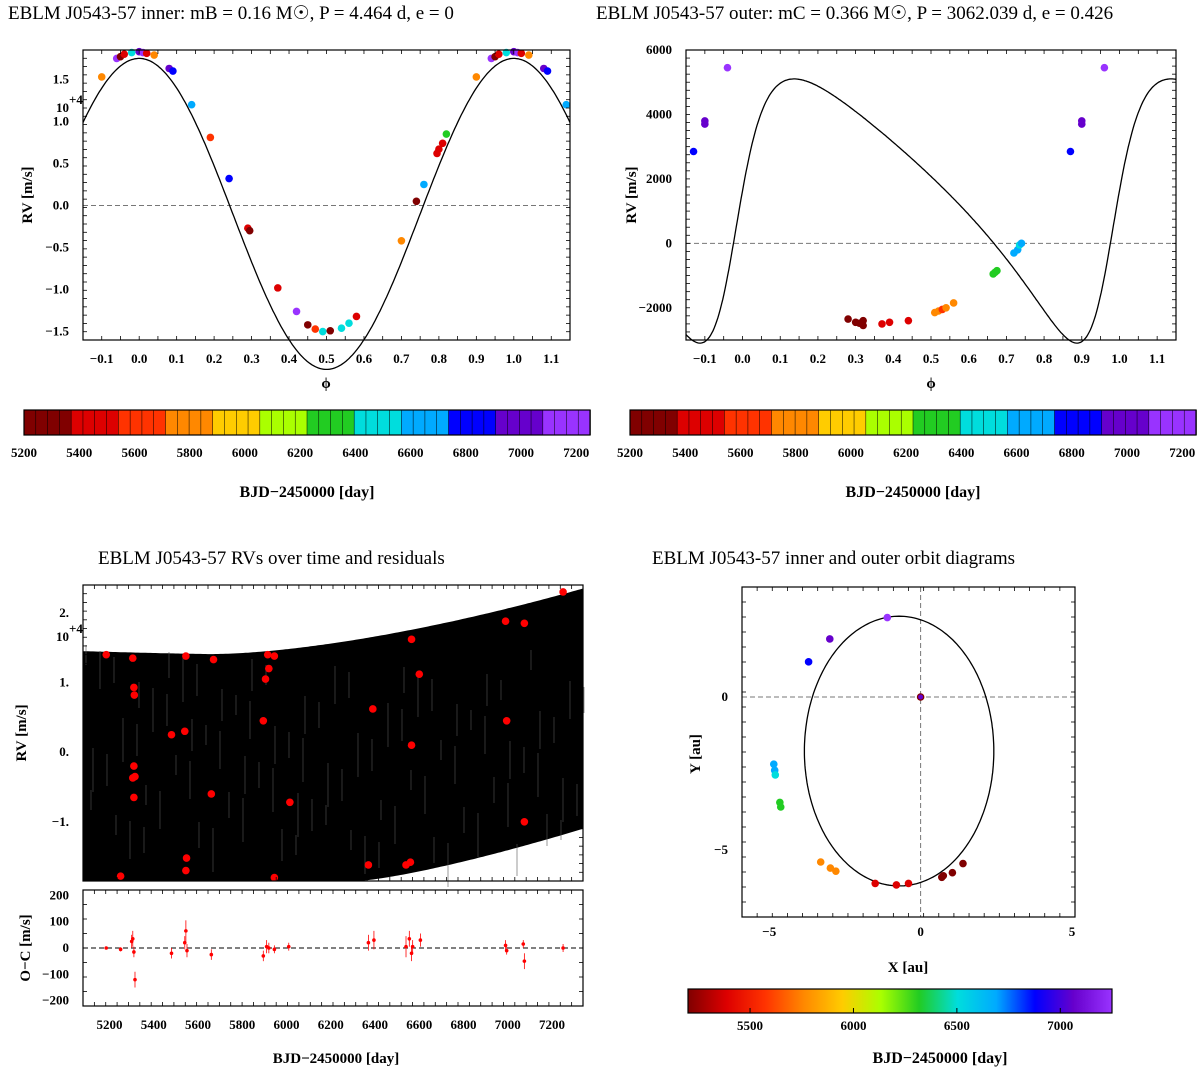  I want to click on colorbar-tick-label: 6400, so click(961, 452).